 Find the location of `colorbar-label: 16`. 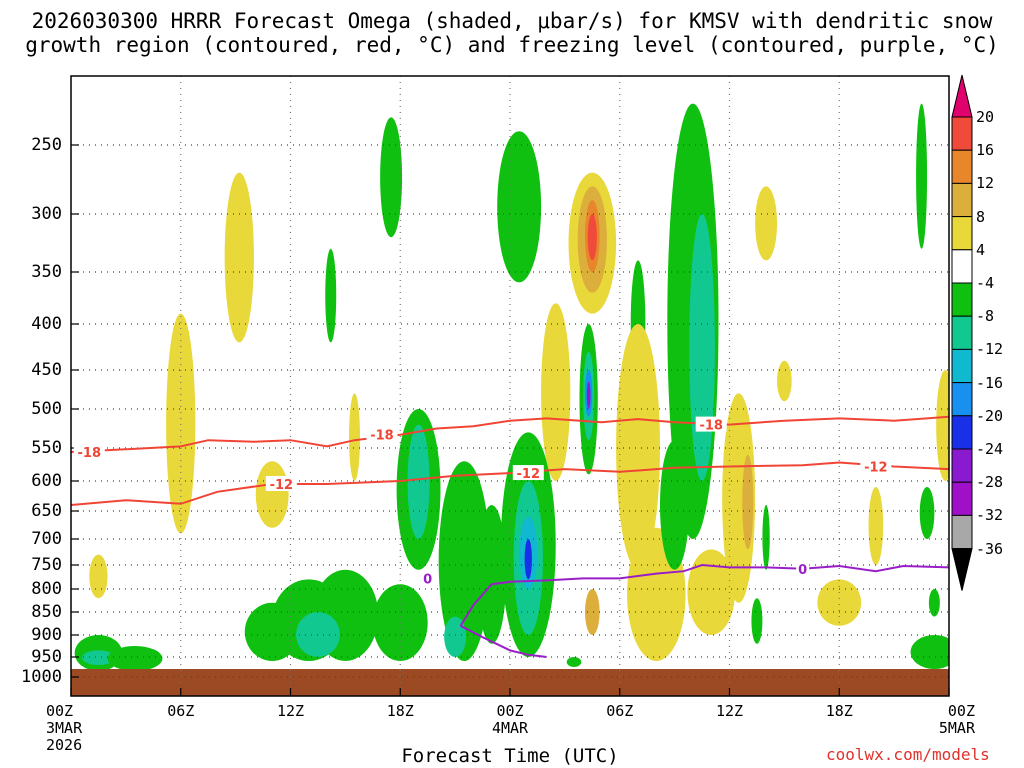

colorbar-label: 16 is located at coordinates (985, 150).